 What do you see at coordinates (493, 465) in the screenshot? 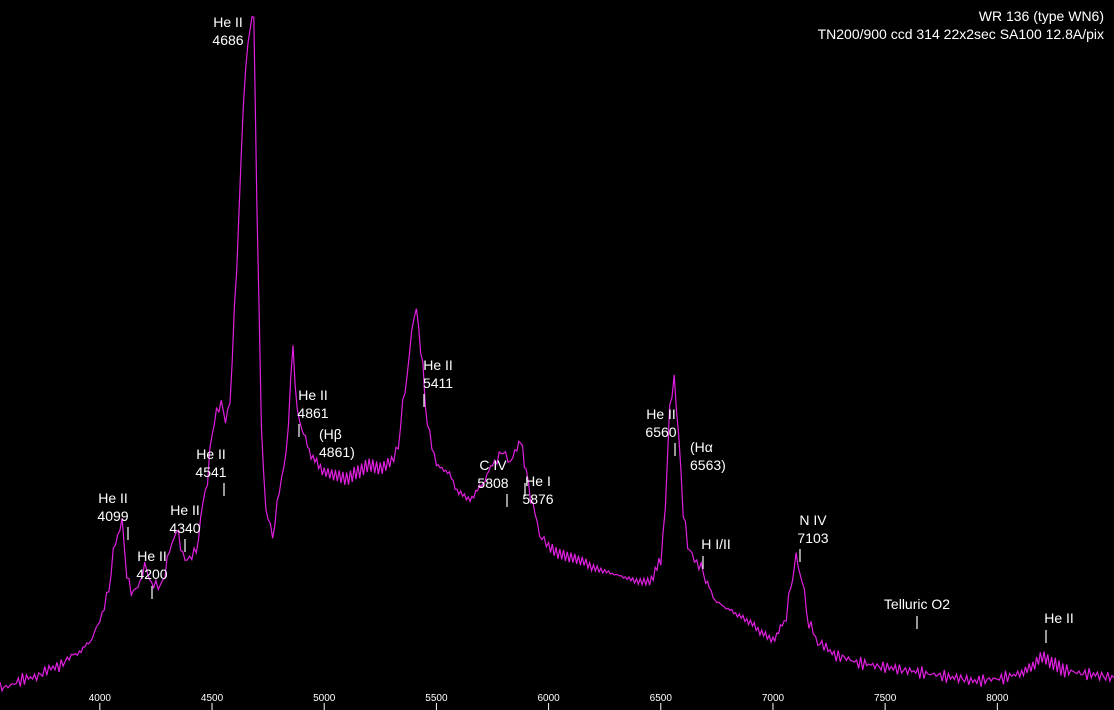
I see `annotation-text: C IV` at bounding box center [493, 465].